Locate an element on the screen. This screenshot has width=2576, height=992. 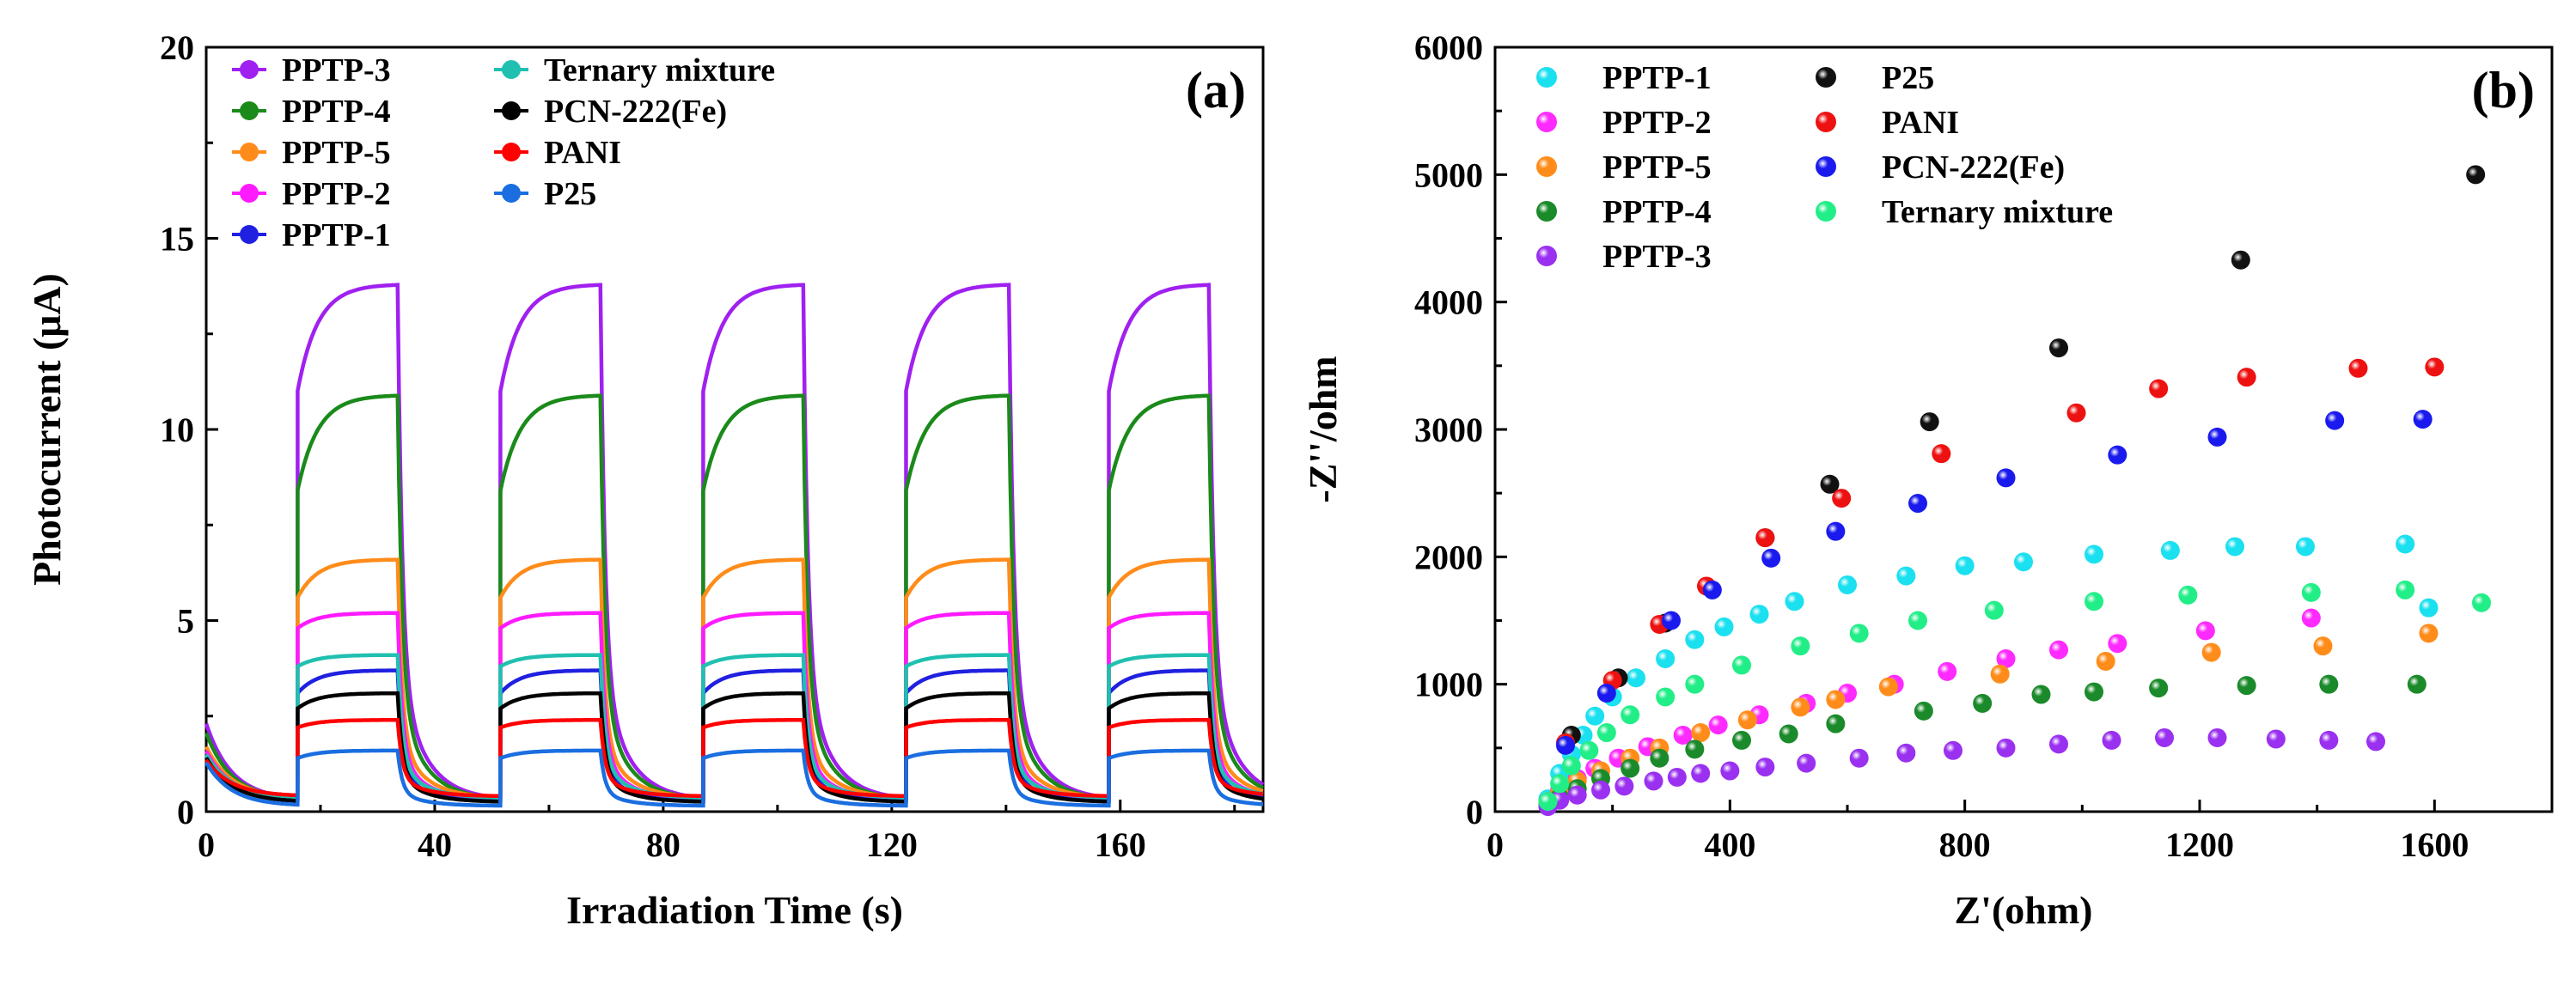
legend-marker-Ternary mixture is located at coordinates (1826, 212).